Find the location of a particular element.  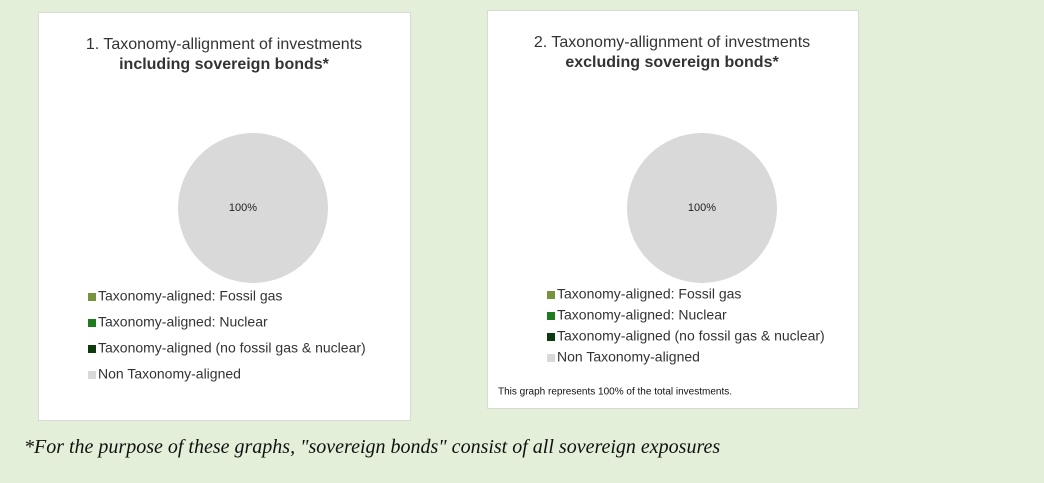

chart-title: 2. Taxonomy-allignment of investments is located at coordinates (672, 42).